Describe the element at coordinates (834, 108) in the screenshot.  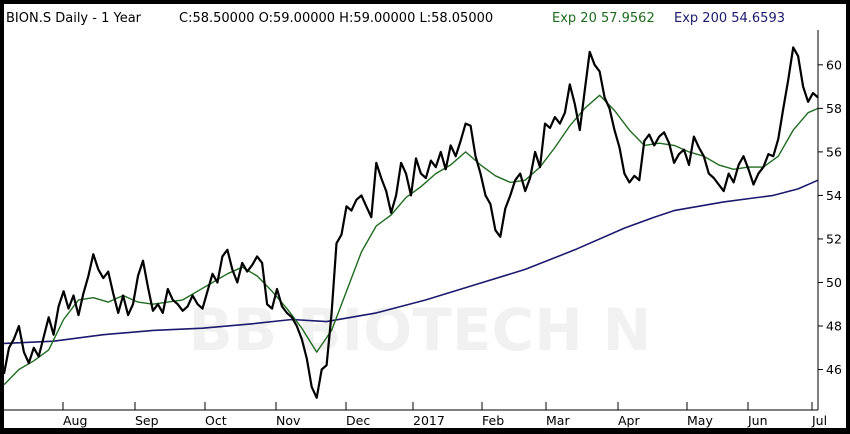
I see `y-tick-label: 58` at that location.